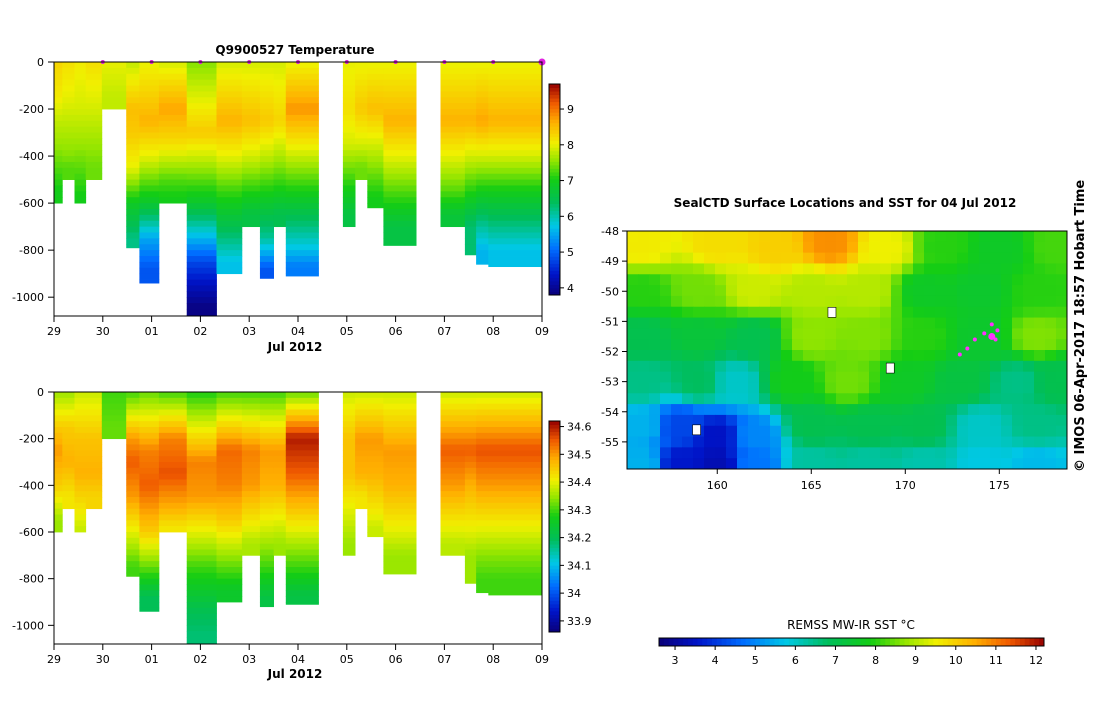 This screenshot has width=1099, height=704. Describe the element at coordinates (811, 485) in the screenshot. I see `lon-tick-label: 165` at that location.